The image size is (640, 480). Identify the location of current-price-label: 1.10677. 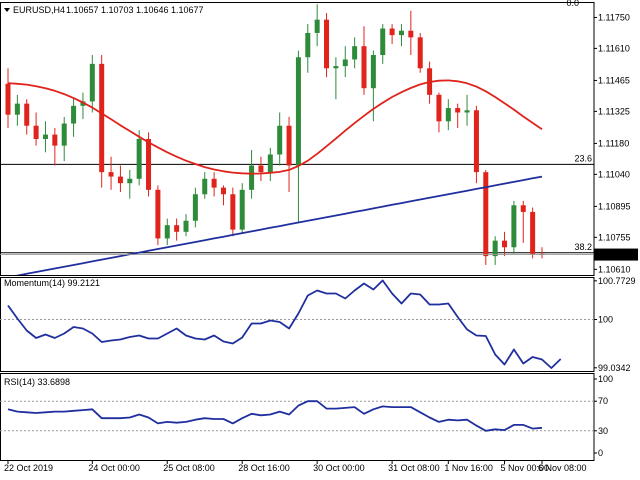
(614, 255).